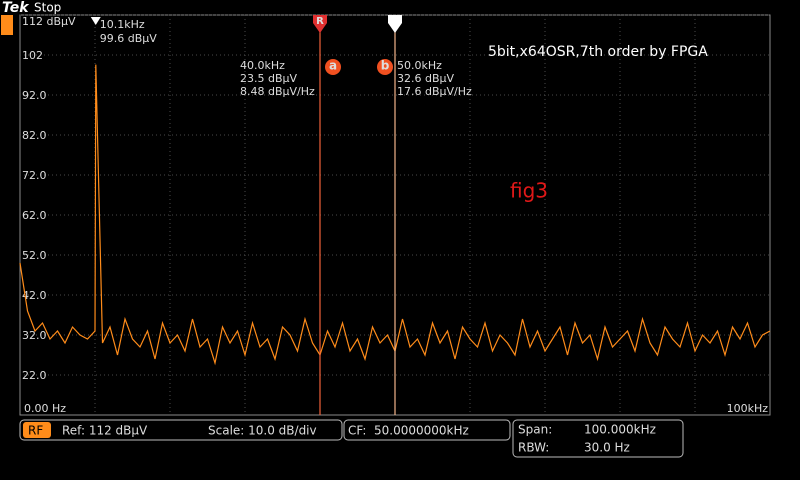 This screenshot has width=800, height=480. What do you see at coordinates (434, 91) in the screenshot?
I see `cursor-readout: 17.6 dBµV/Hz` at bounding box center [434, 91].